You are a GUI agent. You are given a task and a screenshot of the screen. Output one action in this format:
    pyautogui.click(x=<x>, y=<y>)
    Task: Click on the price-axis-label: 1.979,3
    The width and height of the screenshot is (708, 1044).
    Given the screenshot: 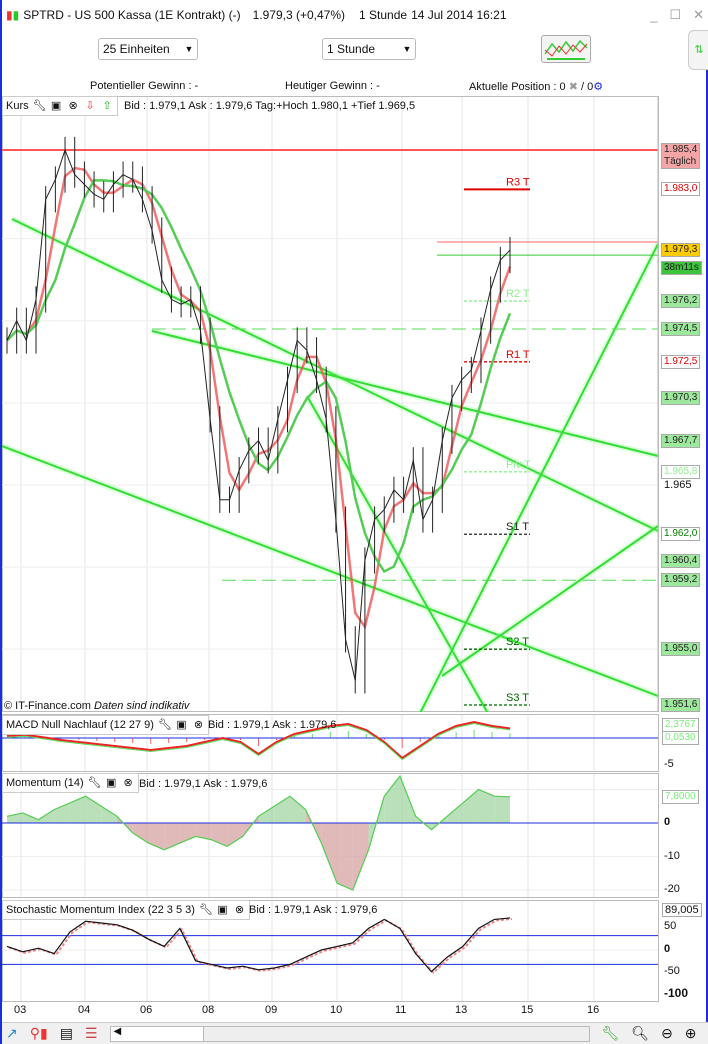 What is the action you would take?
    pyautogui.click(x=681, y=250)
    